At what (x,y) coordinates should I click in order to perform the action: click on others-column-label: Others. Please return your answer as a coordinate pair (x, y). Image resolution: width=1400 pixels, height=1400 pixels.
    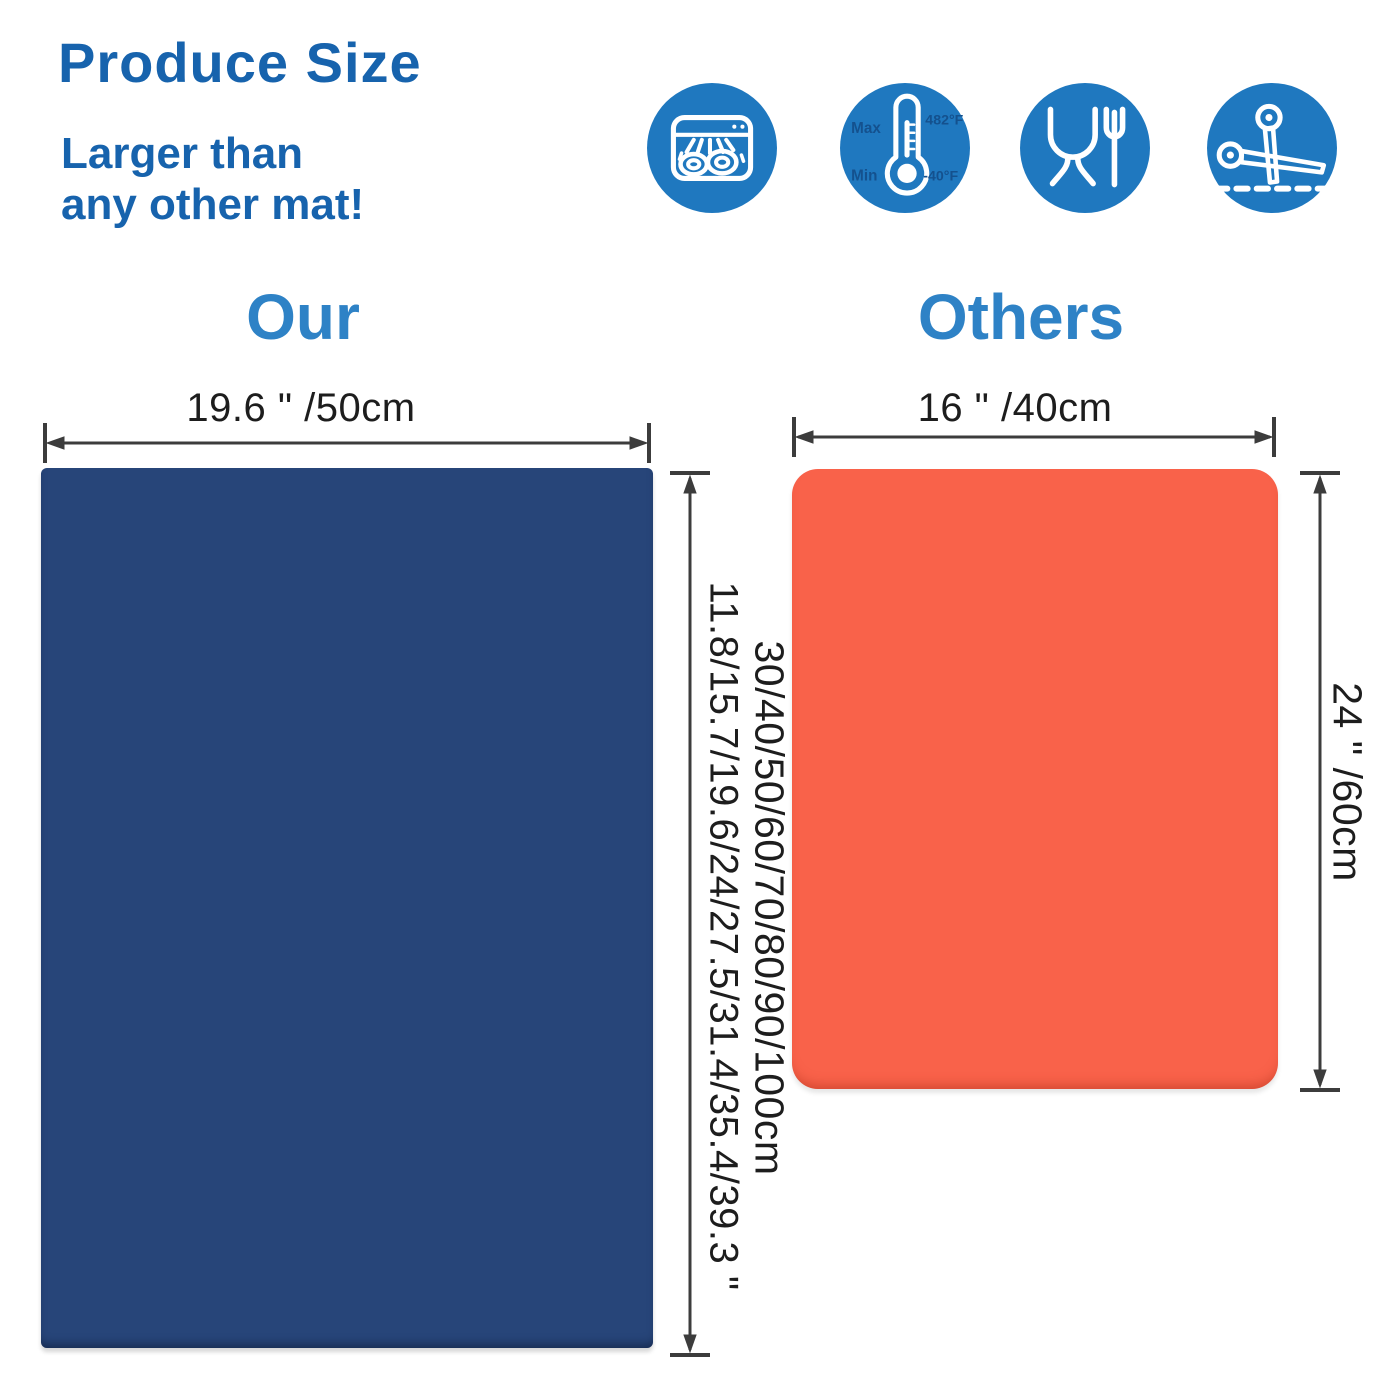
    Looking at the image, I should click on (1021, 317).